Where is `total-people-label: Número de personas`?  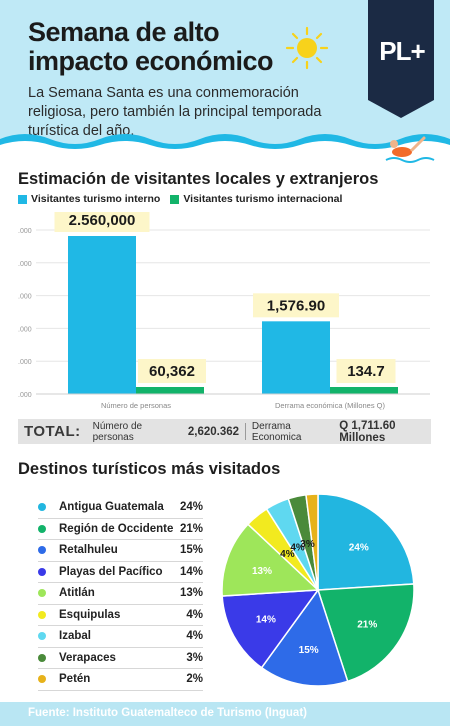 total-people-label: Número de personas is located at coordinates (117, 431).